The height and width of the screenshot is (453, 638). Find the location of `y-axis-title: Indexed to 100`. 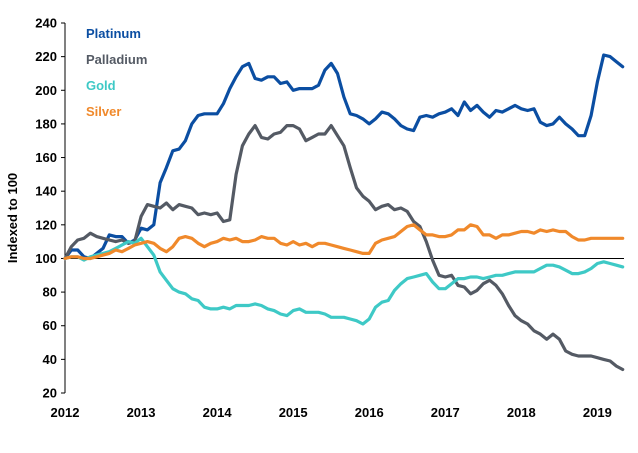

y-axis-title: Indexed to 100 is located at coordinates (12, 218).